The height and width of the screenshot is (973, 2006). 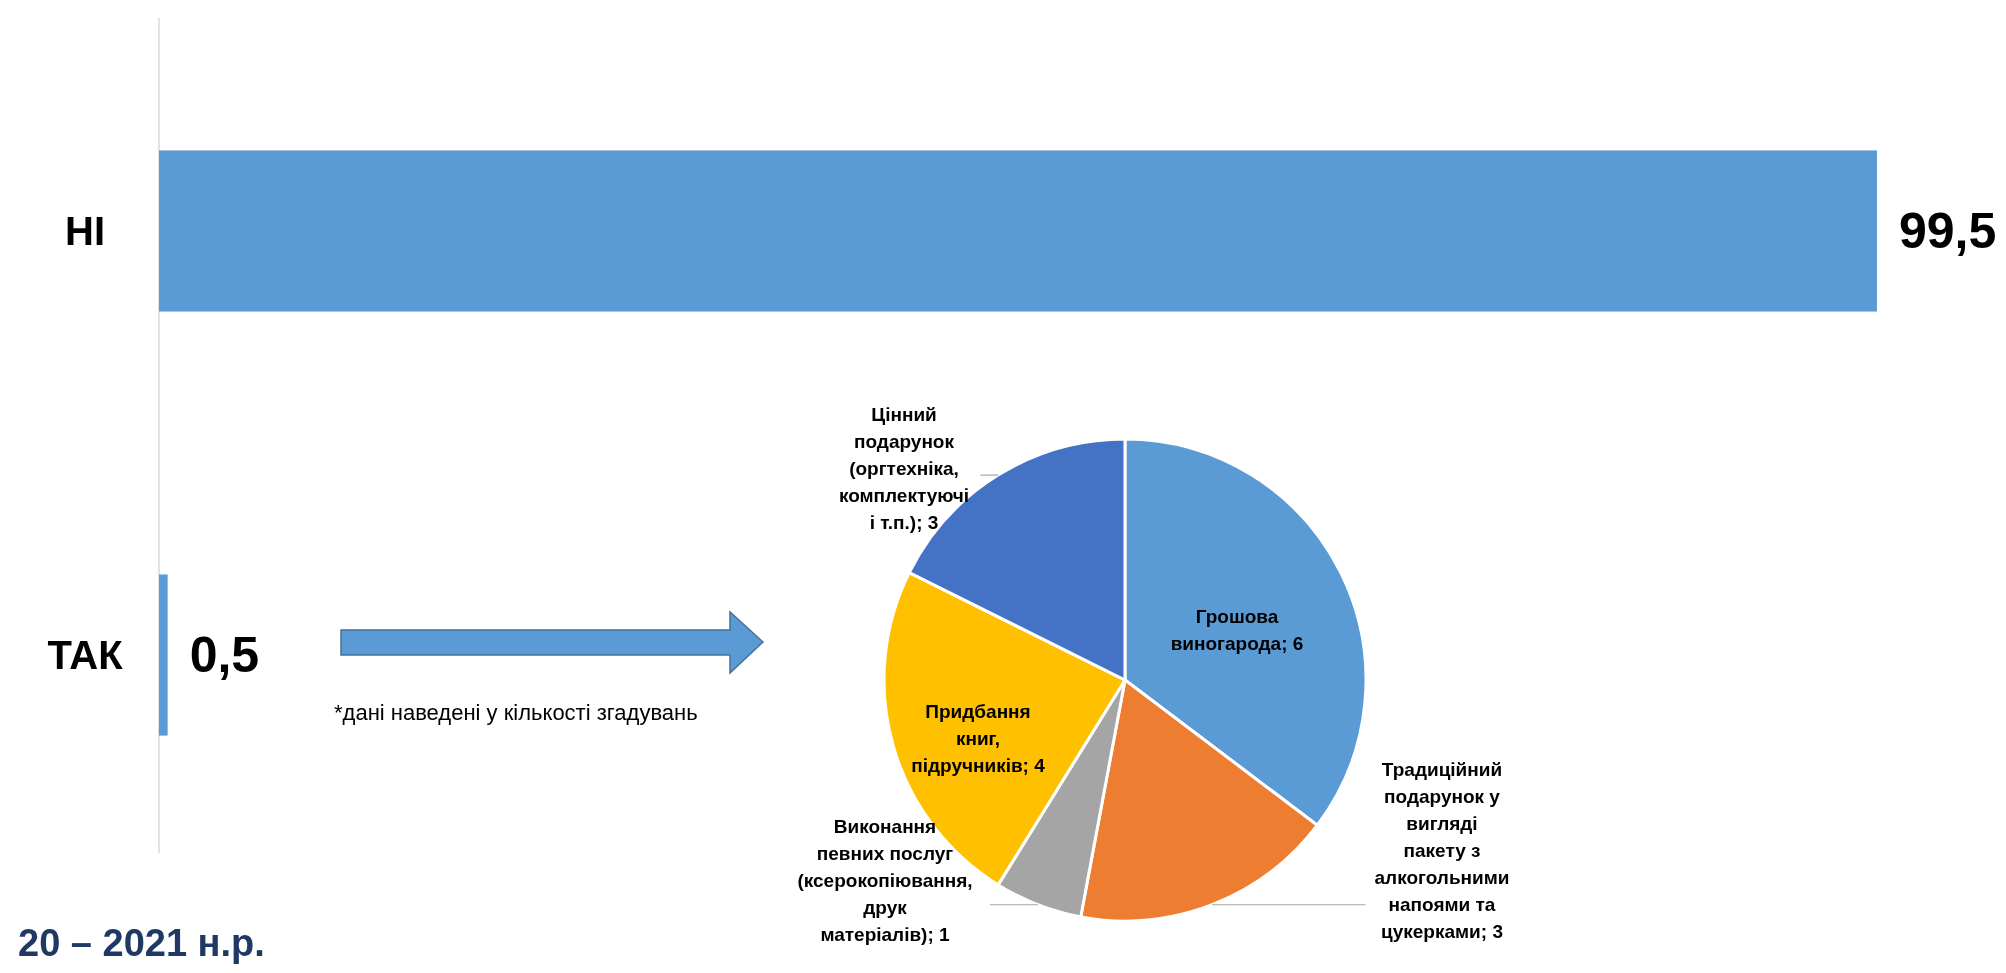 I want to click on annotation: *дані наведені у кількості згадувань, so click(x=516, y=712).